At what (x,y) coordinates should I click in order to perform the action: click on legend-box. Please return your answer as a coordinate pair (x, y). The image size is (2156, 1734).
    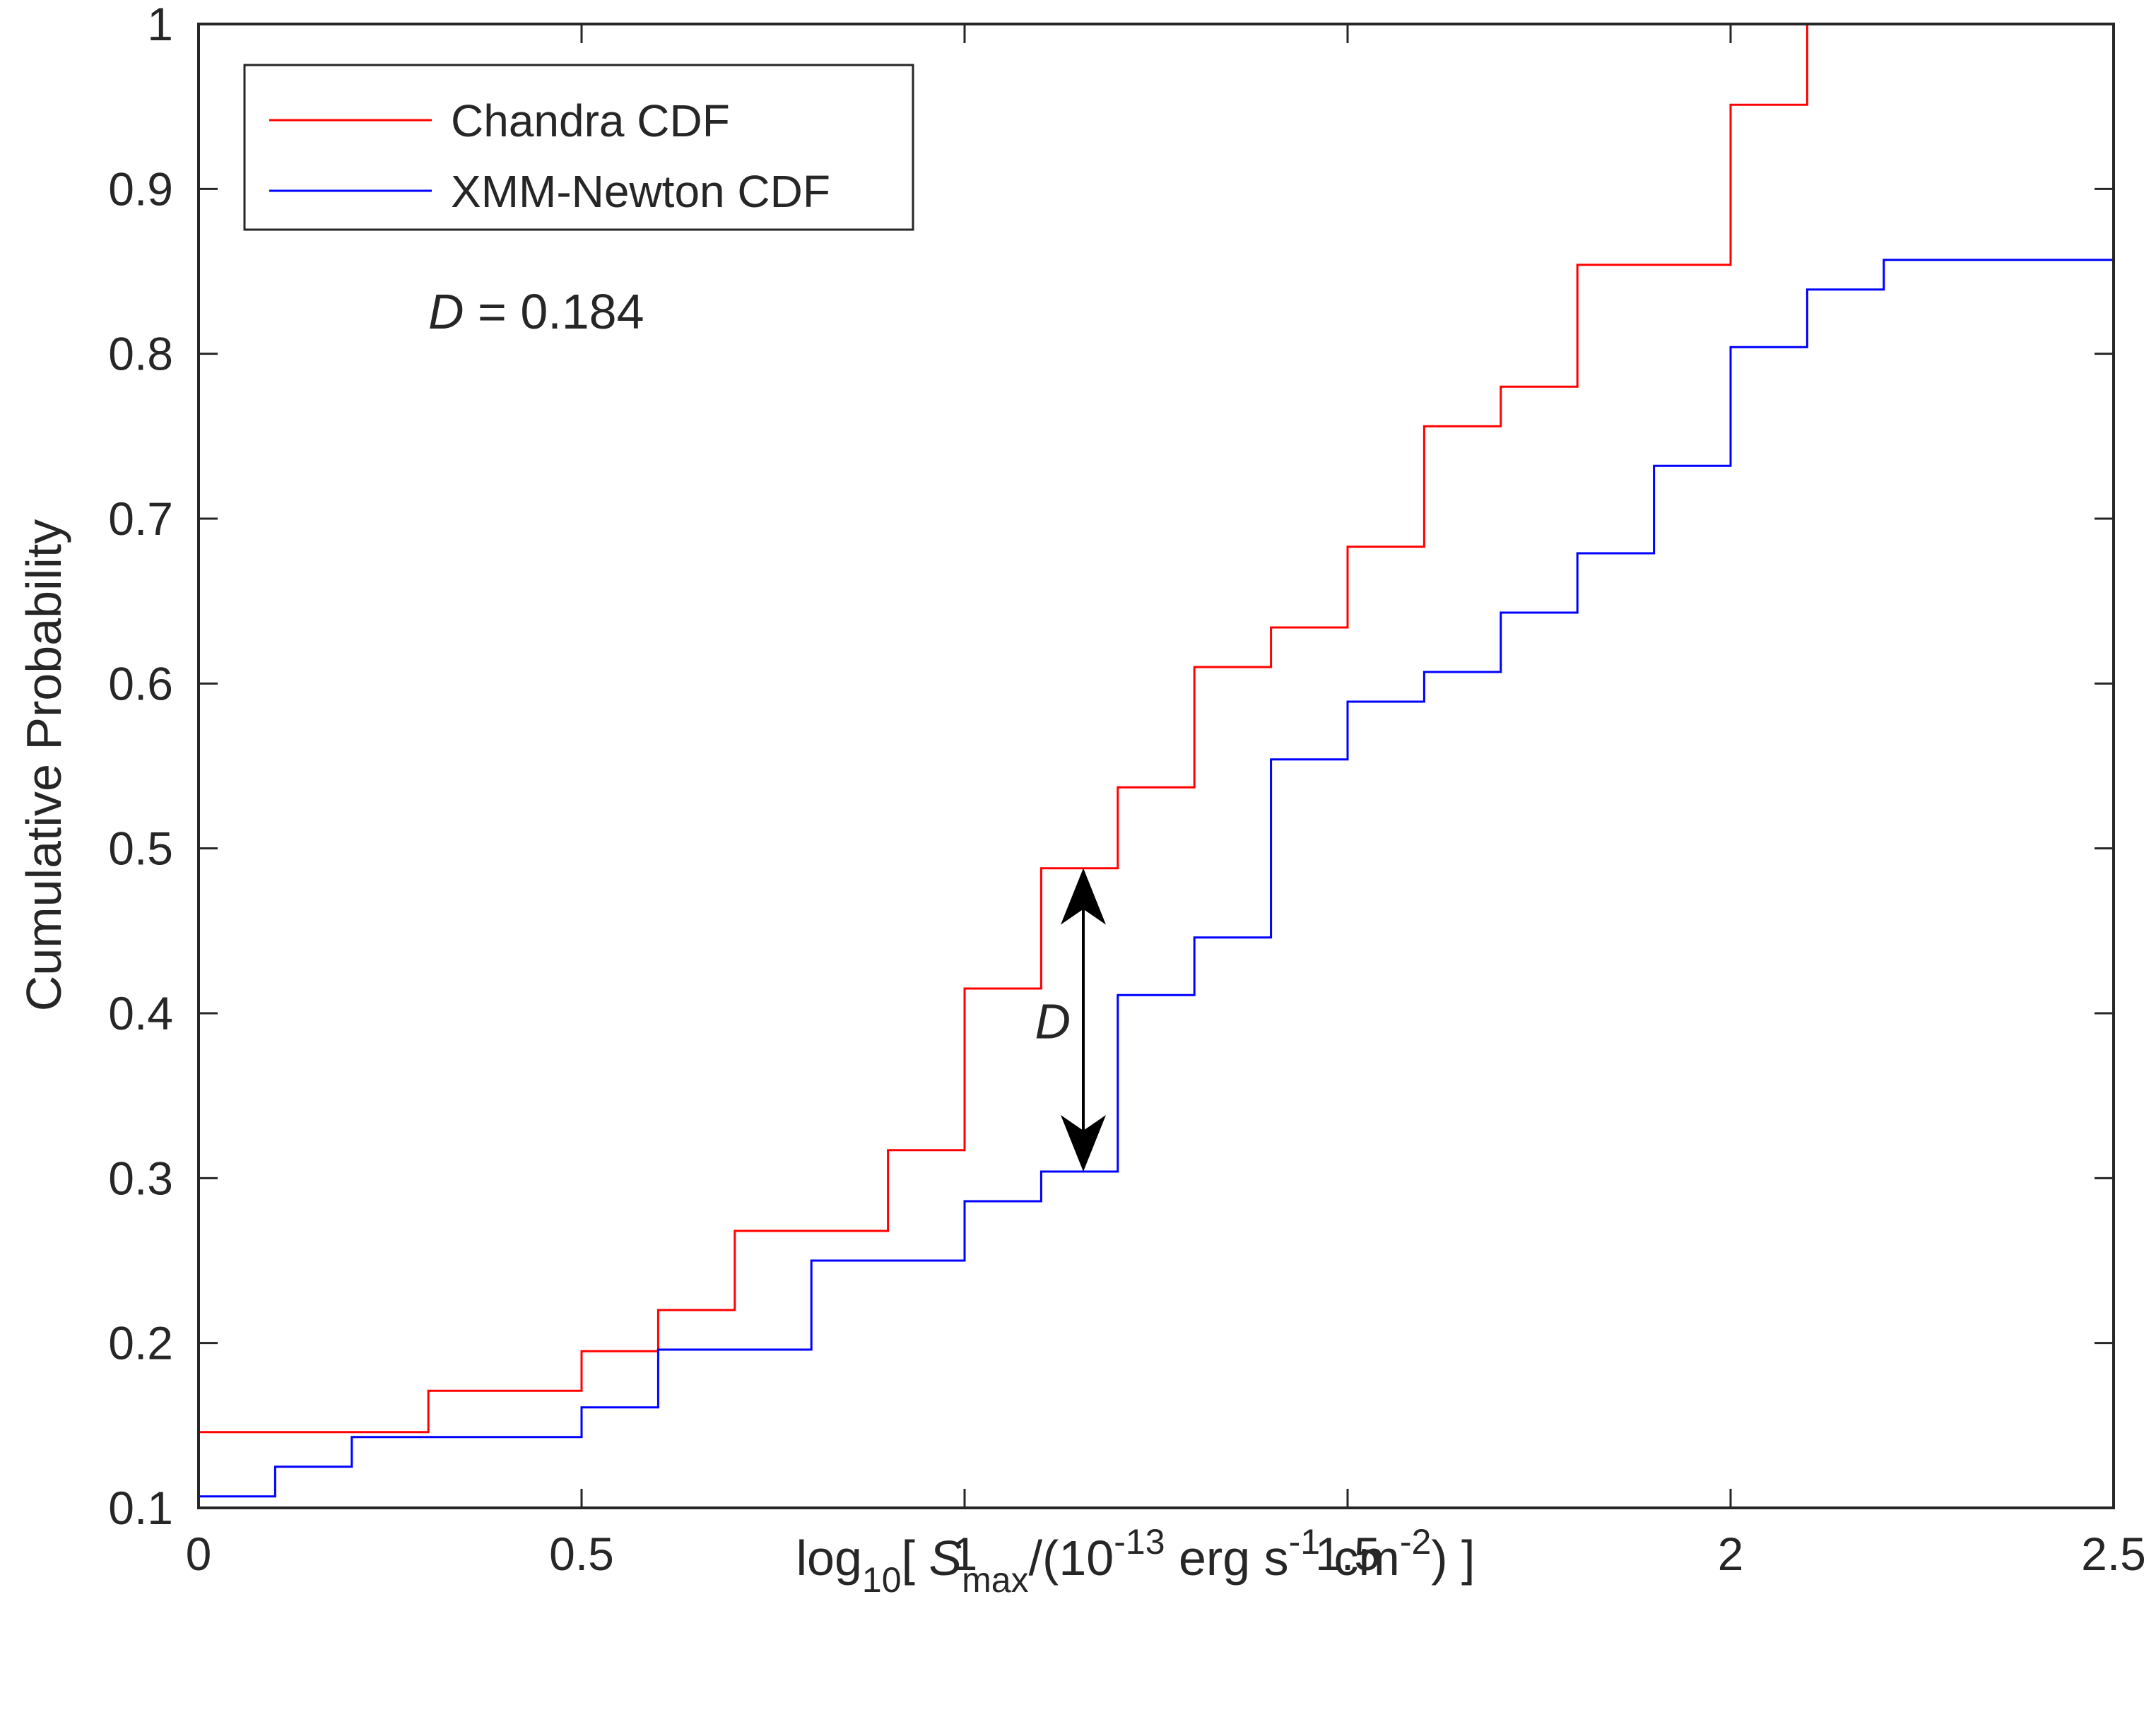
    Looking at the image, I should click on (578, 147).